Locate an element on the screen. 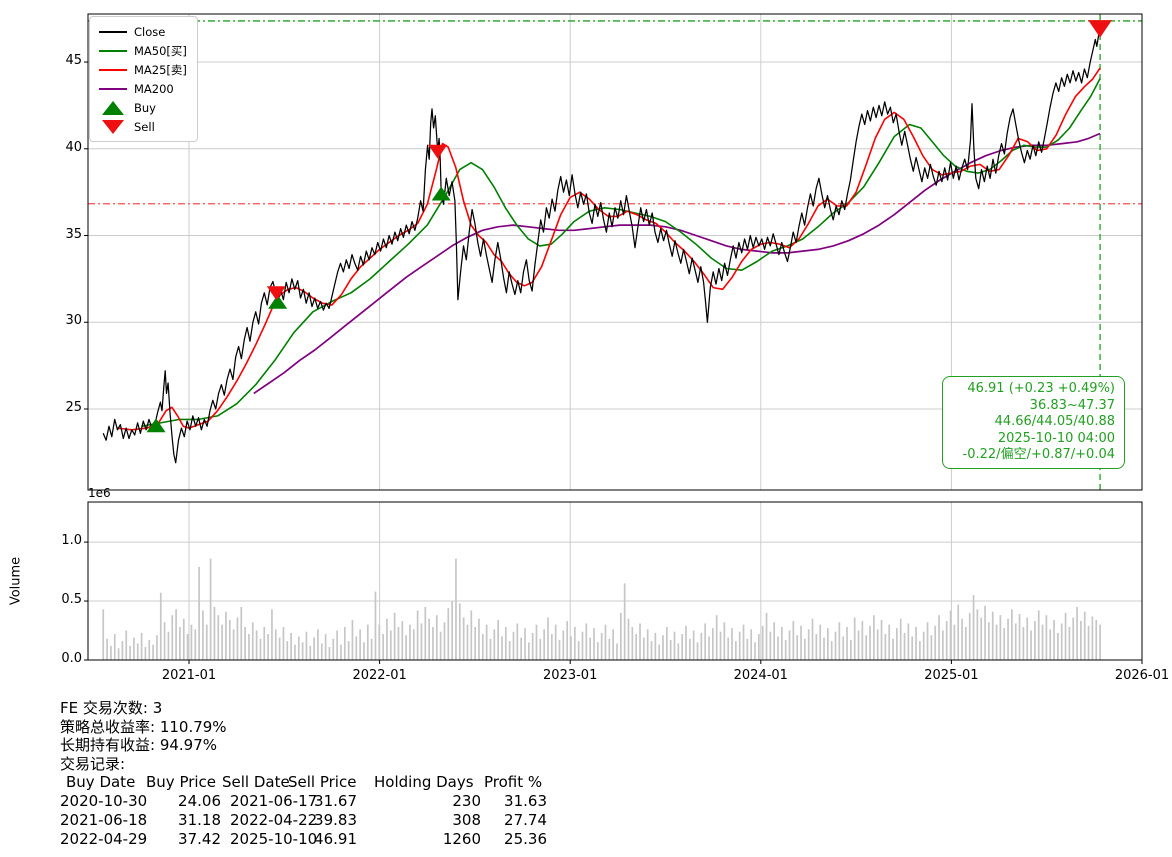 Image resolution: width=1172 pixels, height=857 pixels. ma50-line-swatch-icon is located at coordinates (113, 50).